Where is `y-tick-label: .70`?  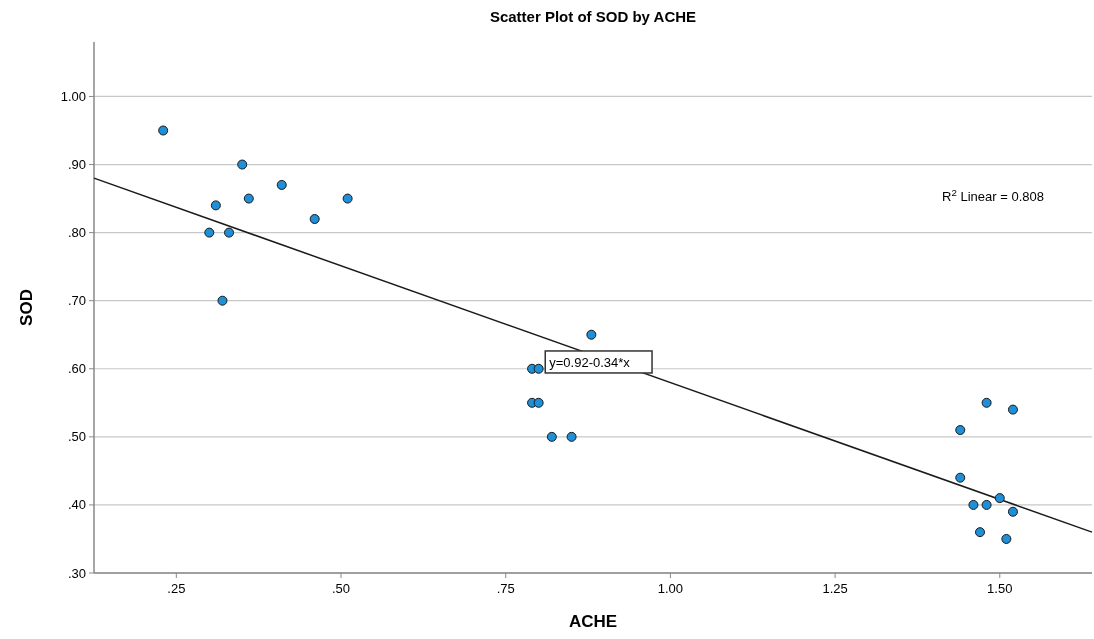
y-tick-label: .70 is located at coordinates (76, 301).